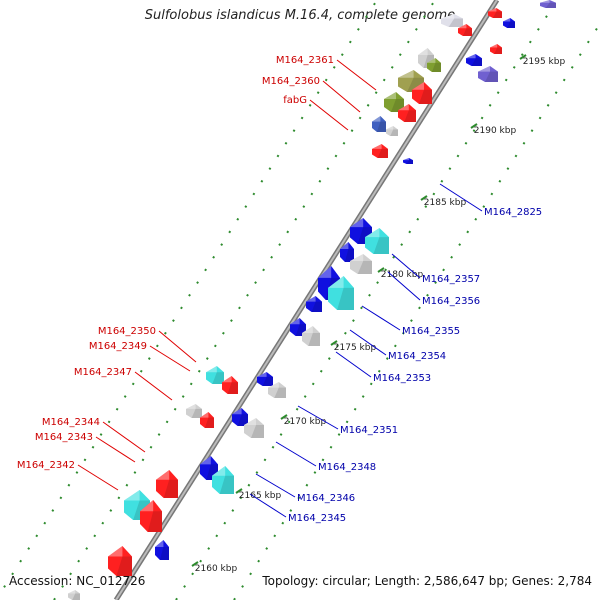  I want to click on reverse-gene-label: M164_2354, so click(417, 356).